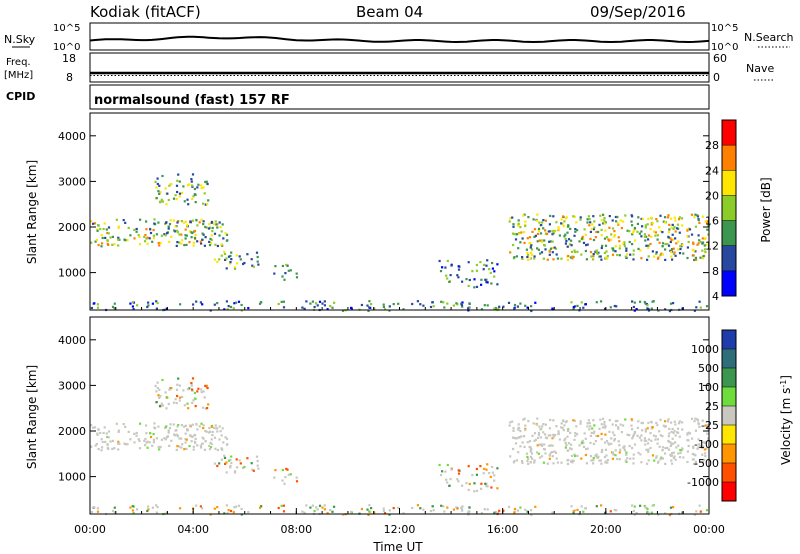 This screenshot has width=800, height=554. What do you see at coordinates (710, 425) in the screenshot?
I see `colorbar-tick-label: -25` at bounding box center [710, 425].